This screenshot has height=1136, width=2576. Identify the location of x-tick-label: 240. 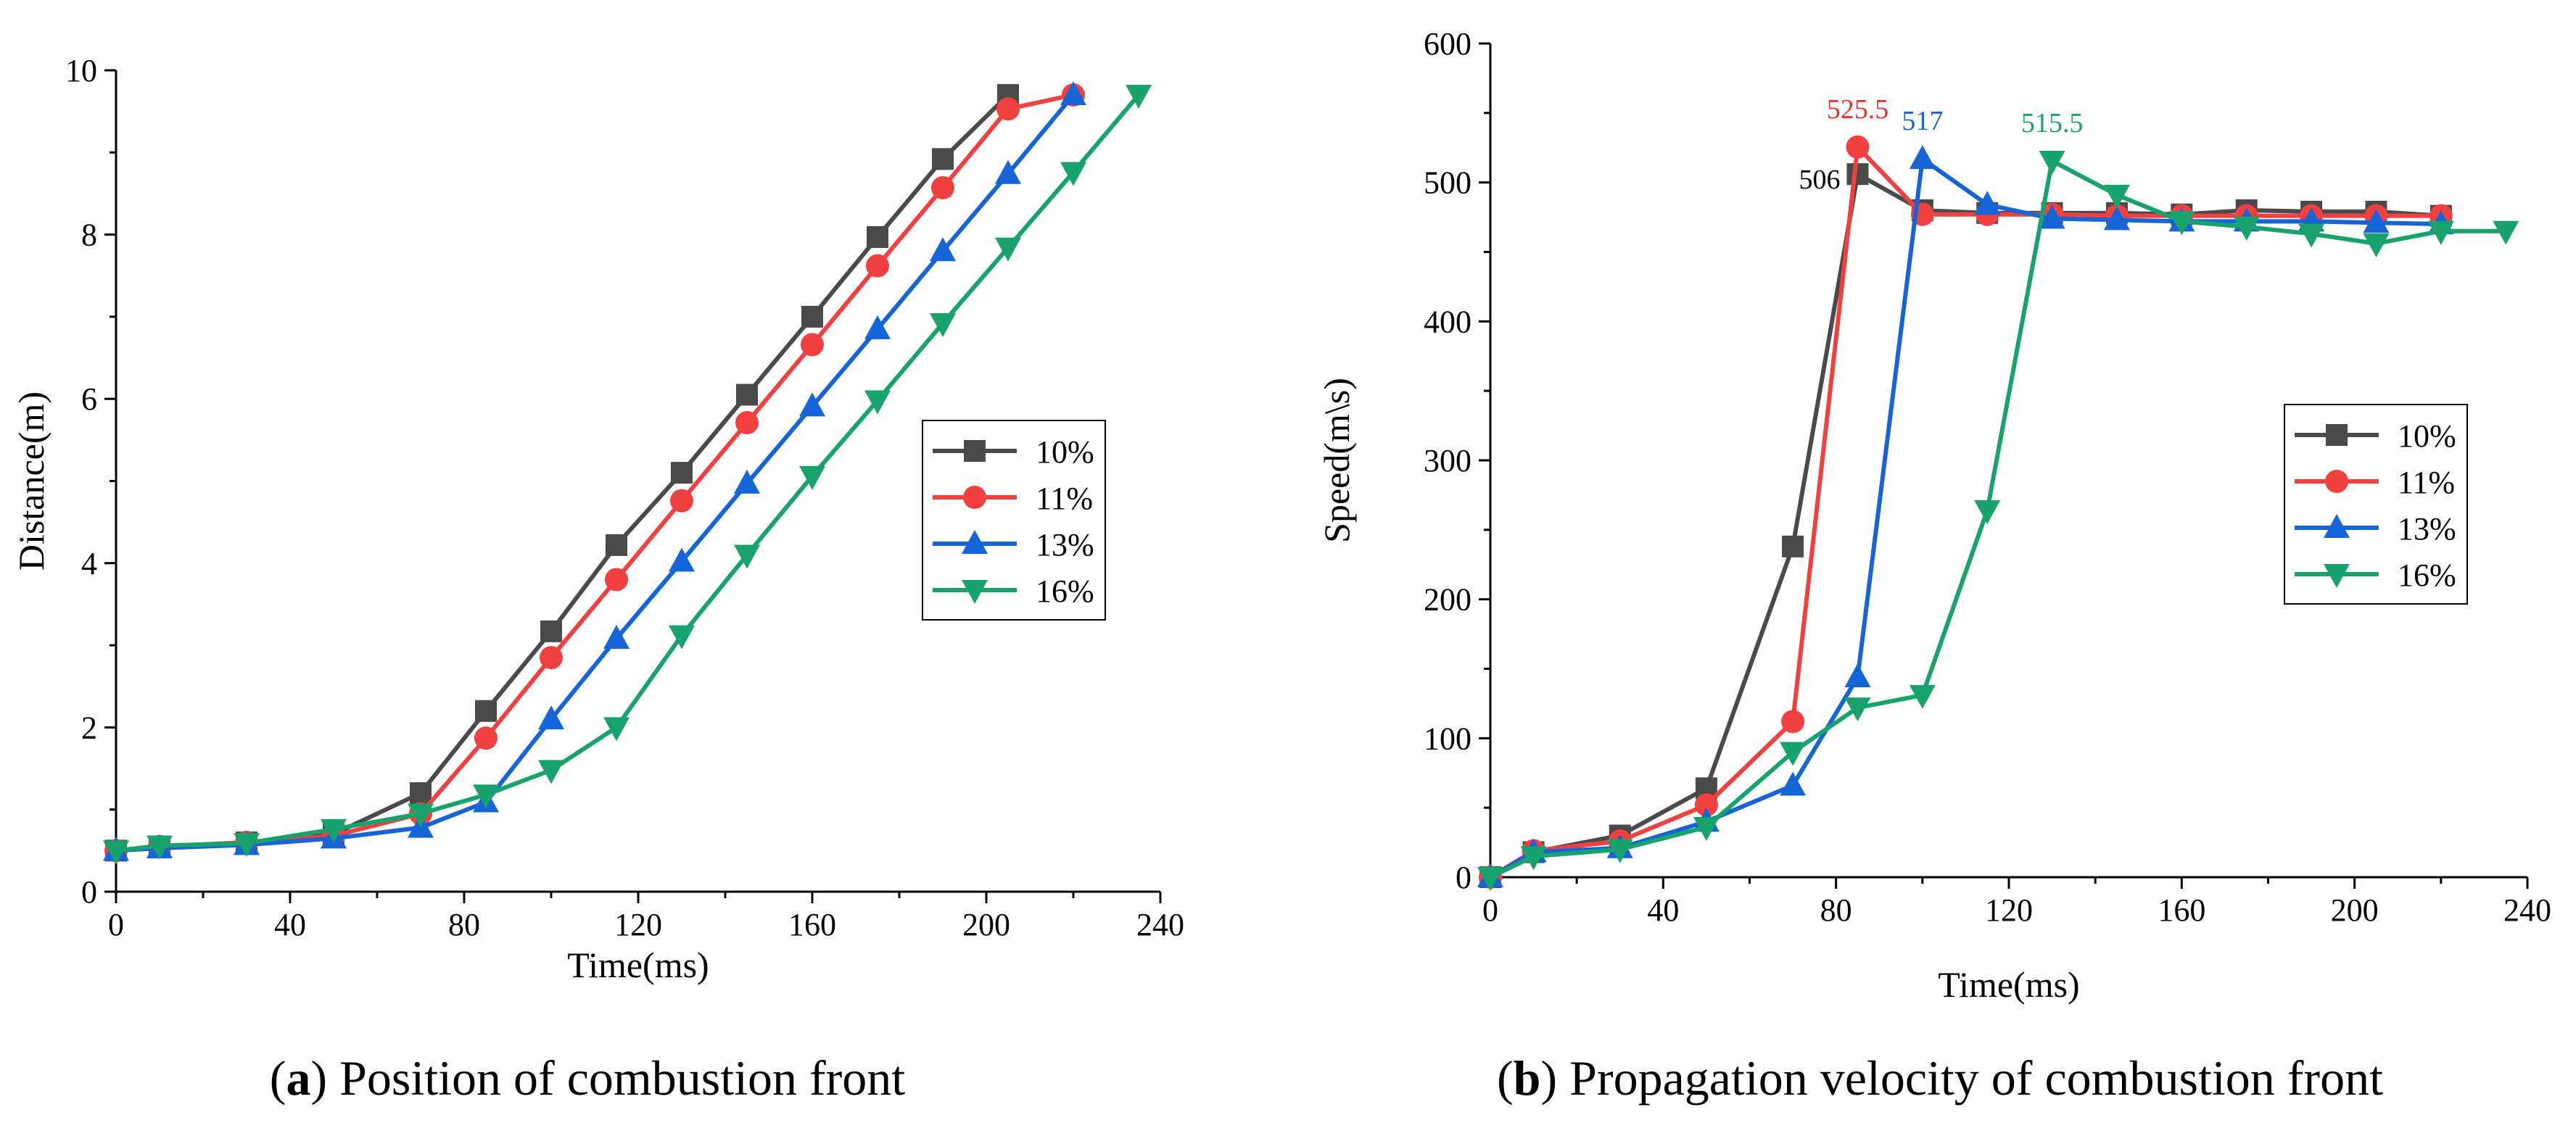
(2527, 910).